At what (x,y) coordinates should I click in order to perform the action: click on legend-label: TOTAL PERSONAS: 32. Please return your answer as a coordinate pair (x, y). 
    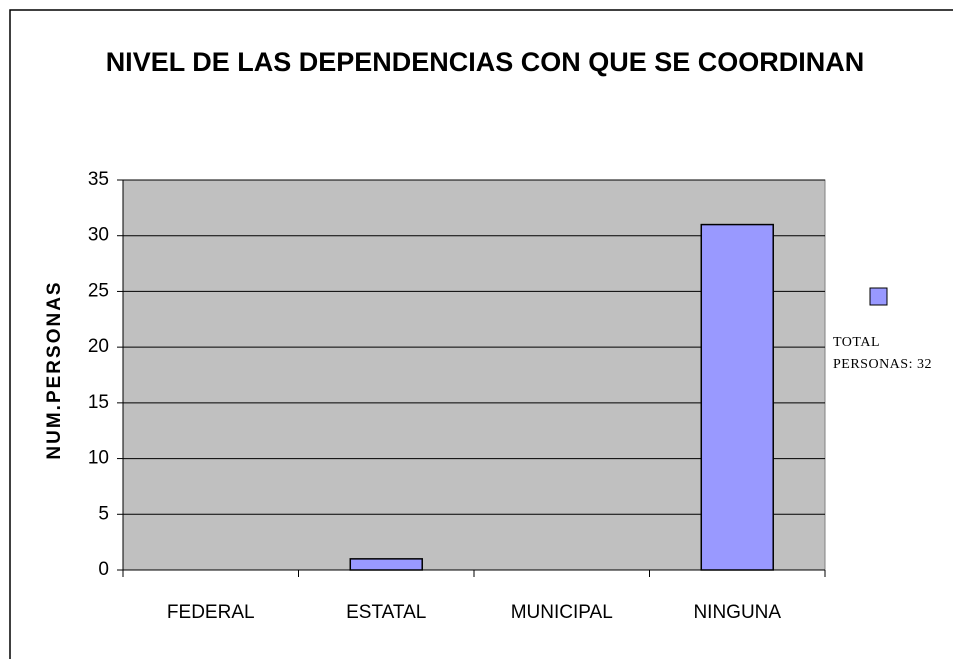
    Looking at the image, I should click on (882, 353).